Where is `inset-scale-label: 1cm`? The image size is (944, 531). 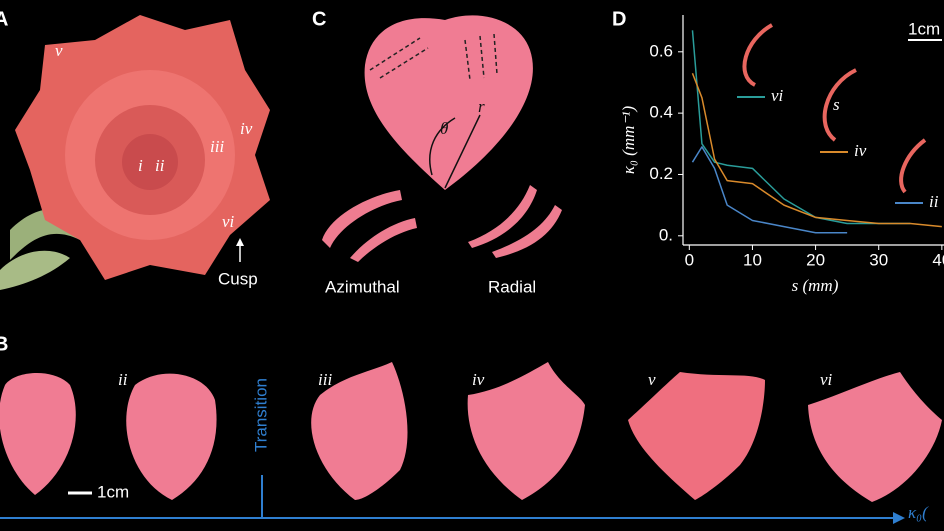
inset-scale-label: 1cm is located at coordinates (924, 28).